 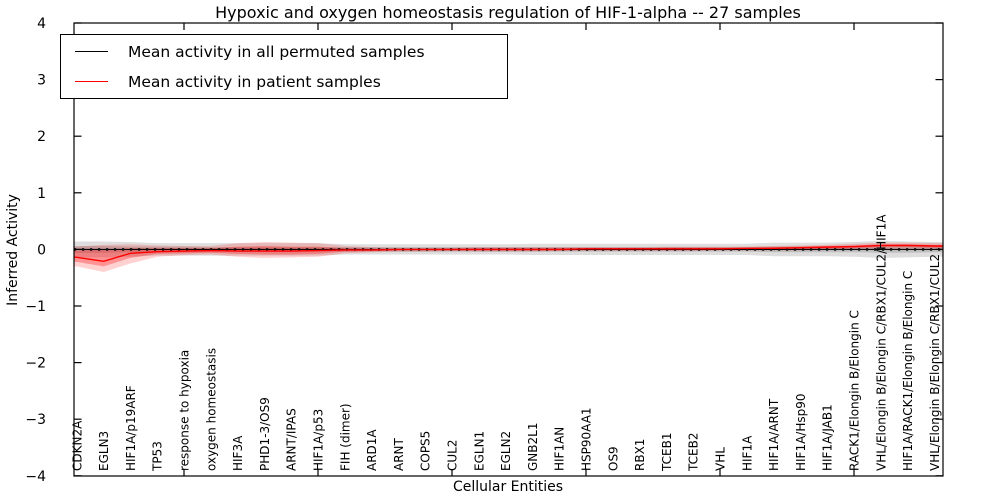 I want to click on x-category-label: HIF1A/JAB1, so click(x=828, y=437).